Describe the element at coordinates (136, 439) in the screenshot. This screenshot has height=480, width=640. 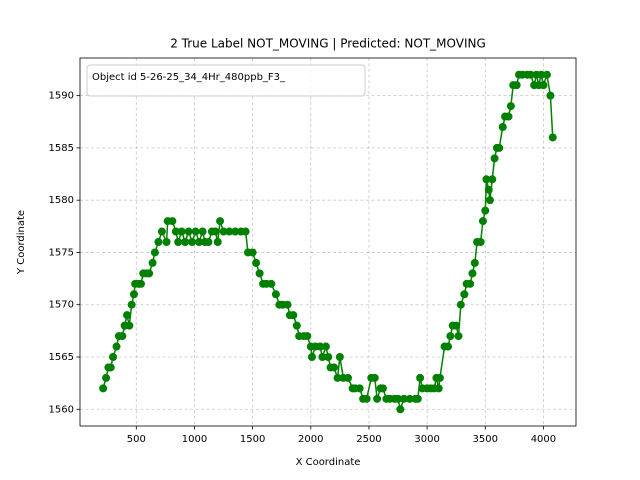
I see `x-tick-label: 500` at that location.